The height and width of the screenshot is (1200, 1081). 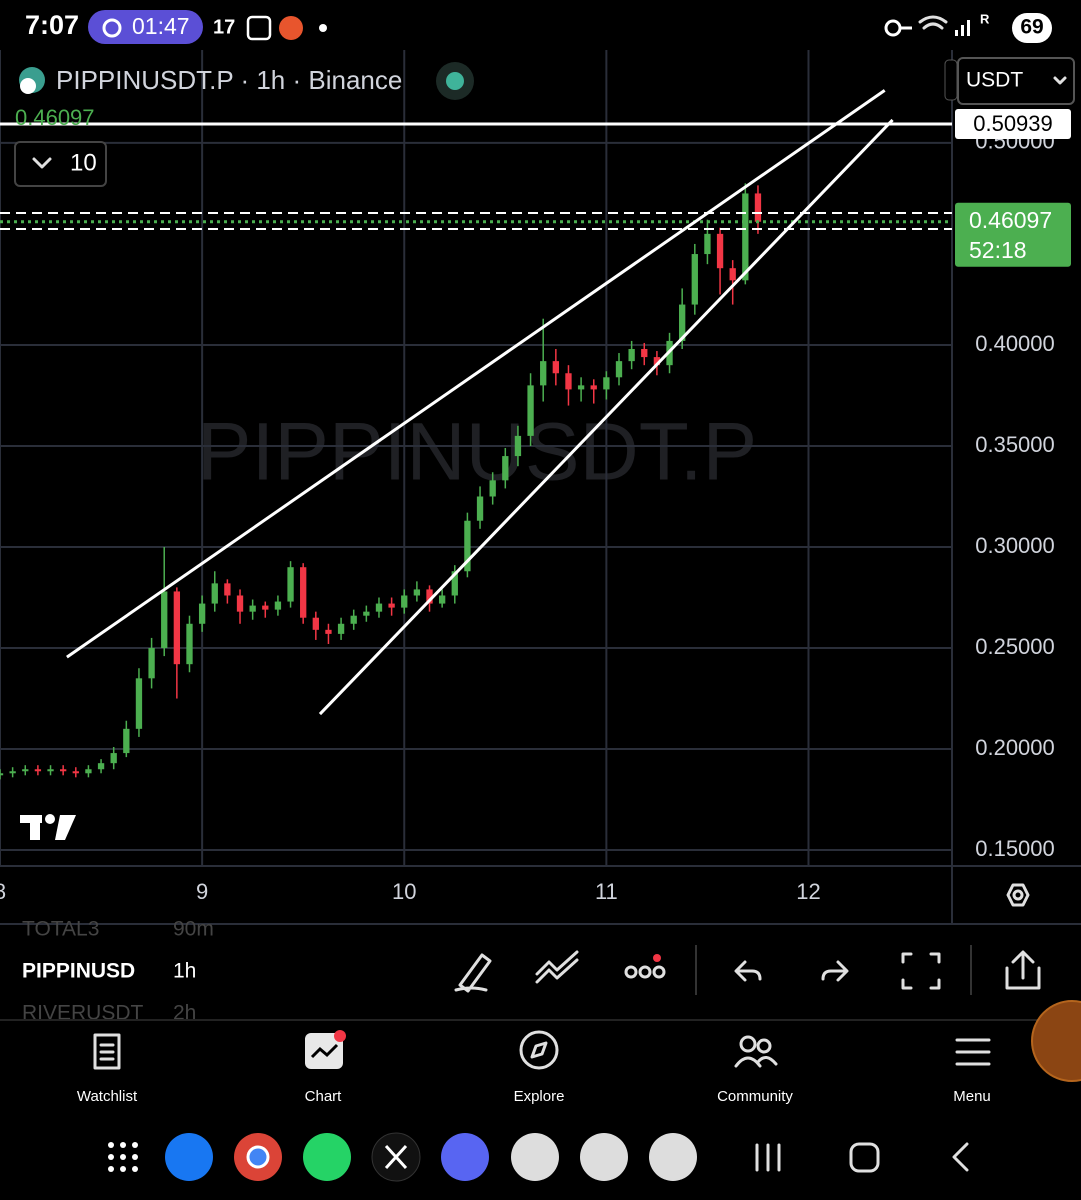 I want to click on share, so click(x=1023, y=970).